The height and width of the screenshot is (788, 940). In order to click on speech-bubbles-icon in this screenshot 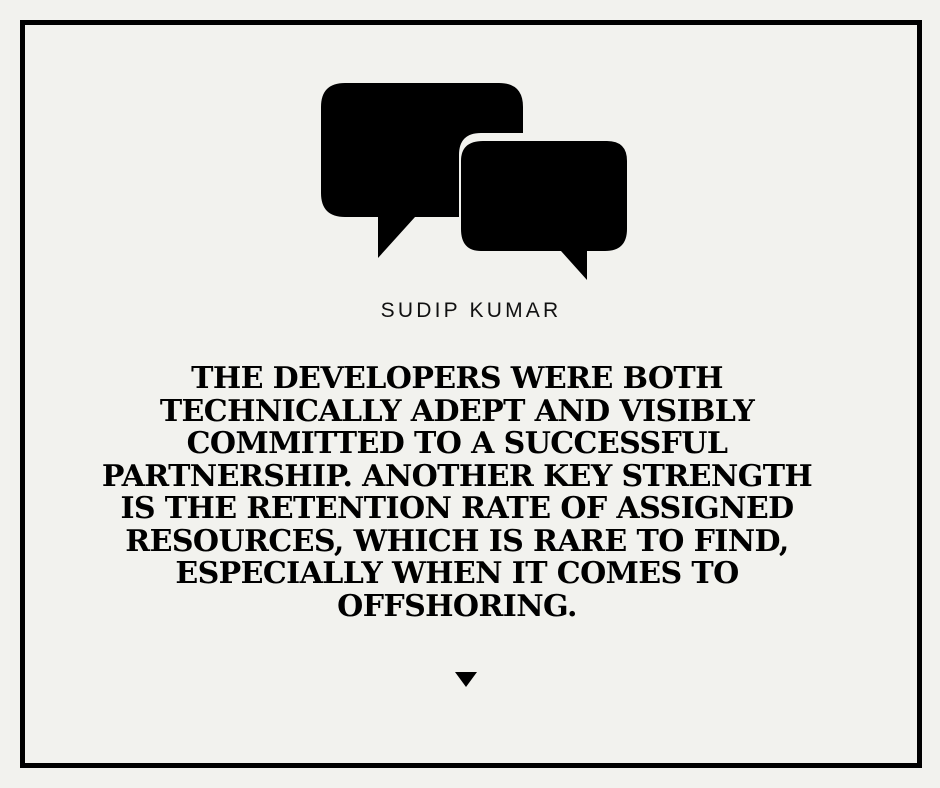, I will do `click(477, 183)`.